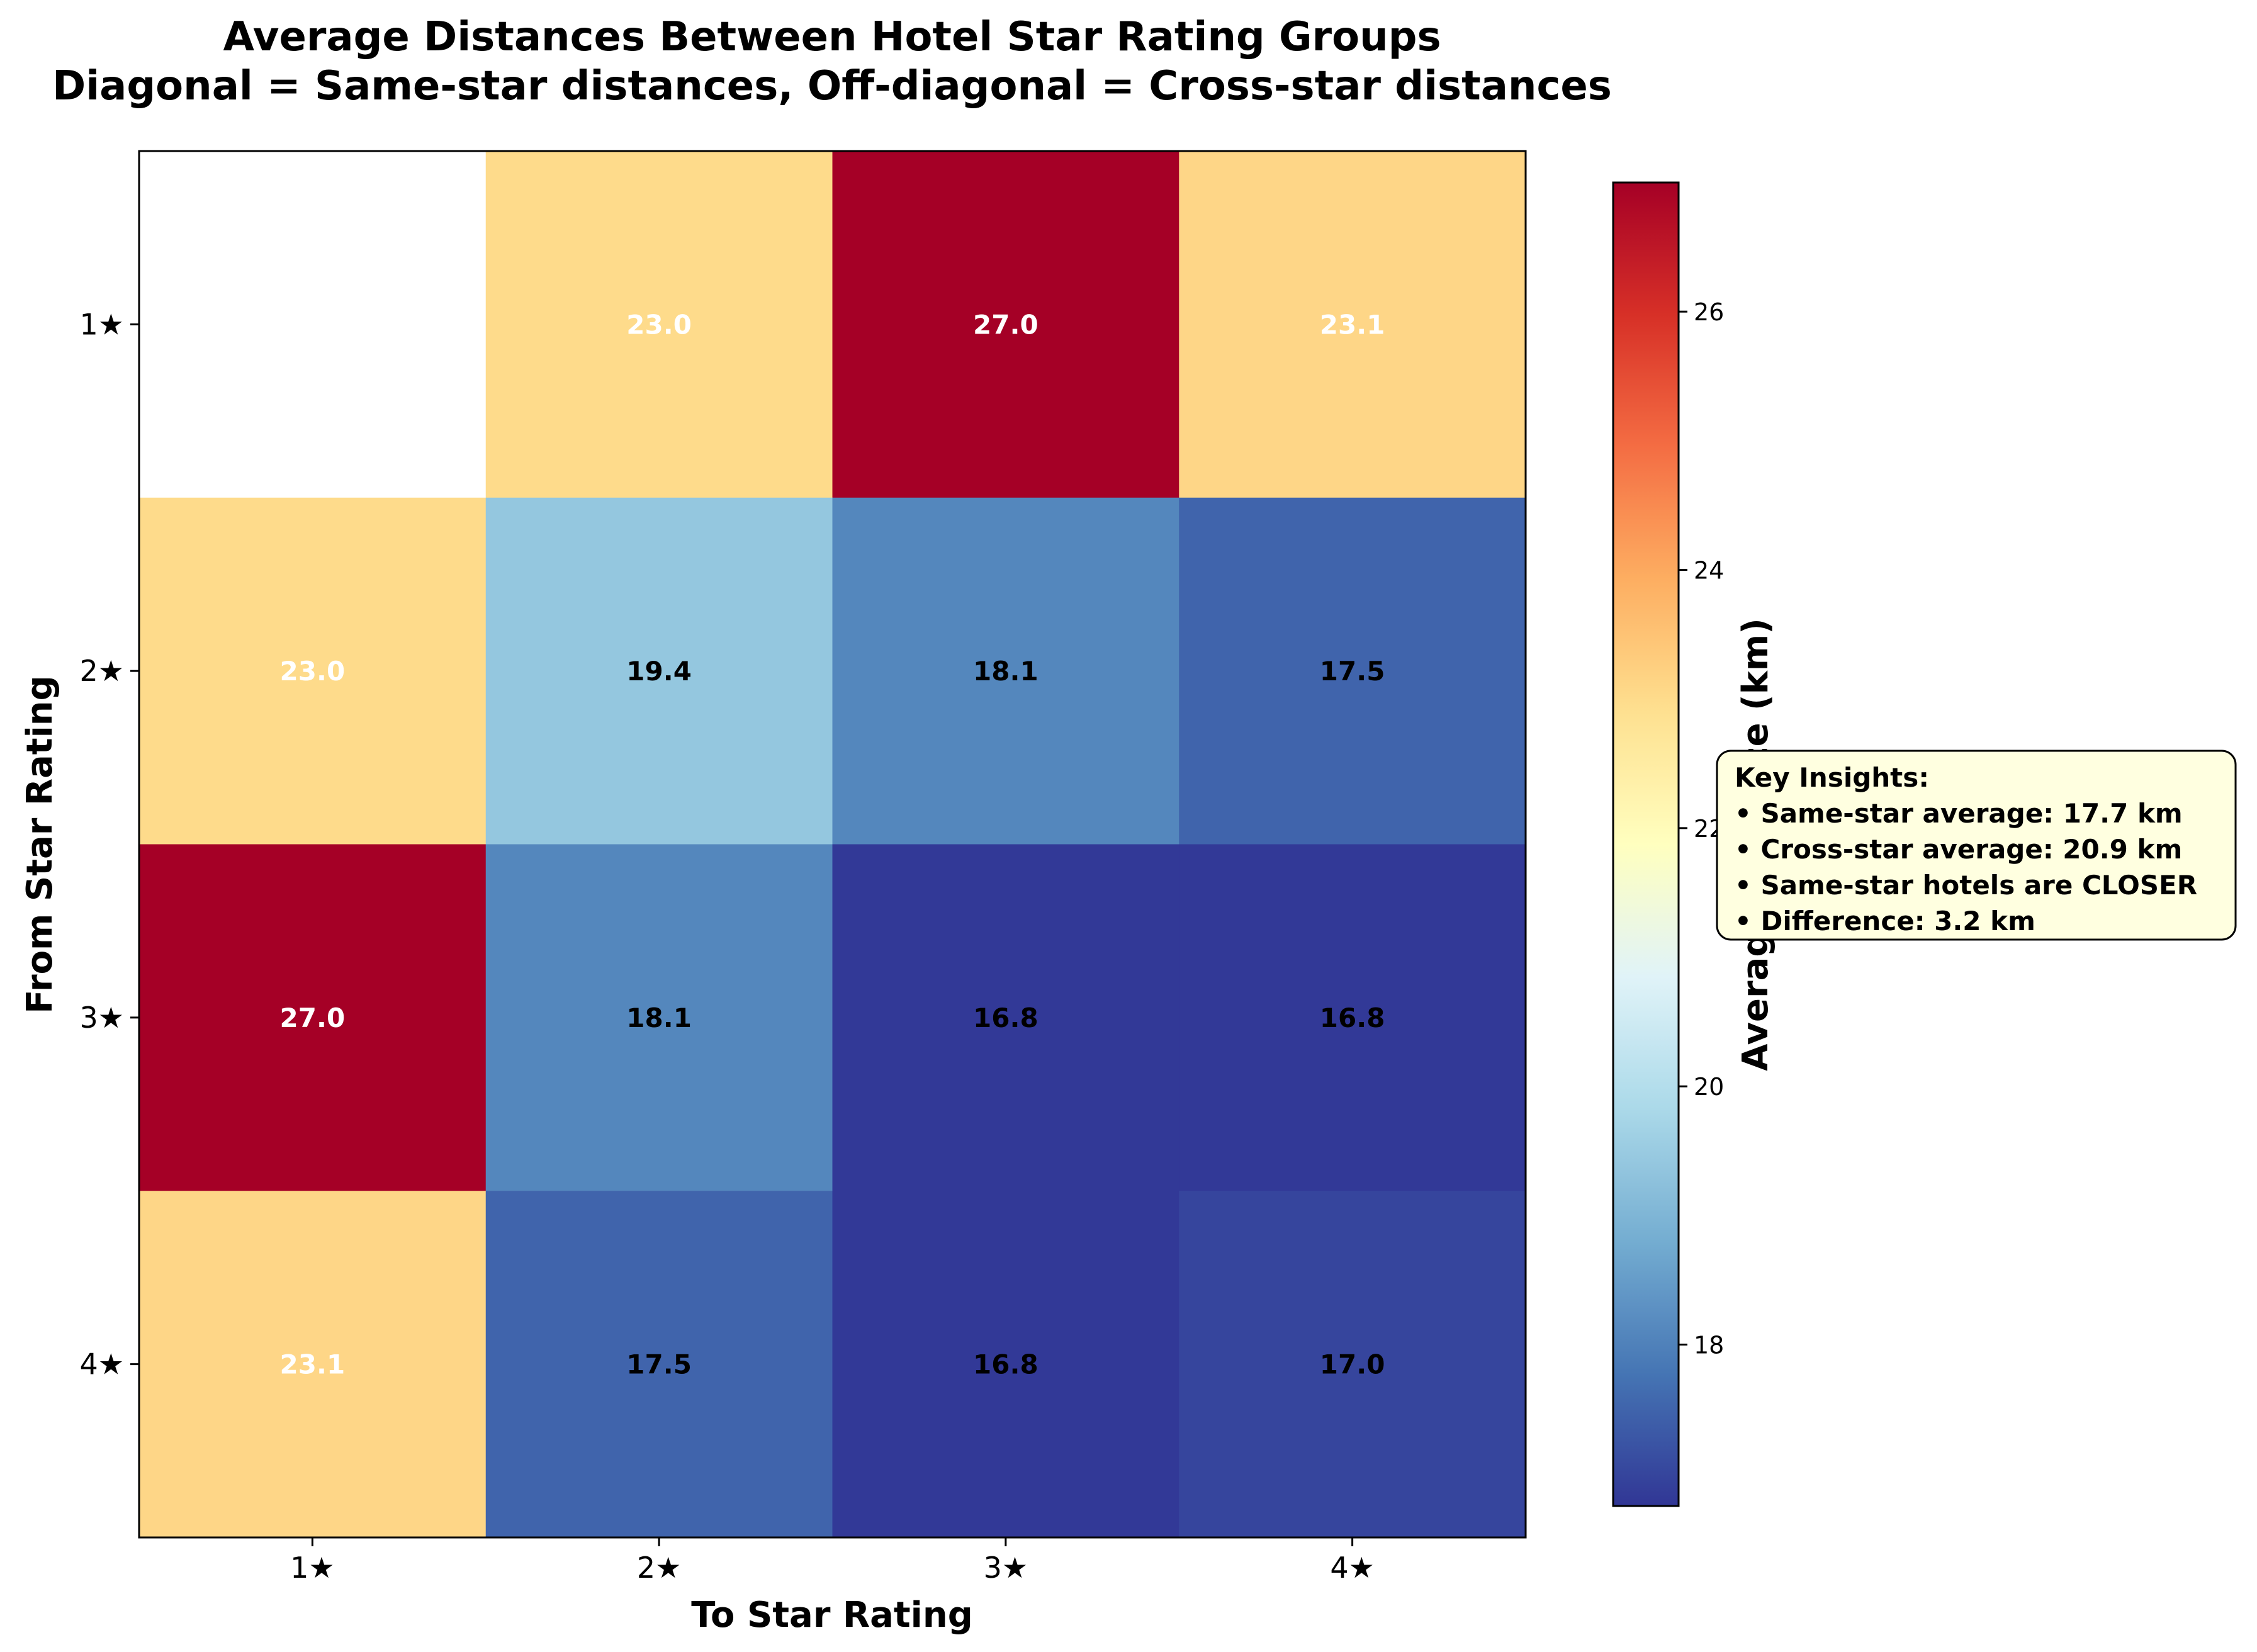 This screenshot has height=1652, width=2257. Describe the element at coordinates (832, 1615) in the screenshot. I see `x-axis-label: To Star Rating` at that location.